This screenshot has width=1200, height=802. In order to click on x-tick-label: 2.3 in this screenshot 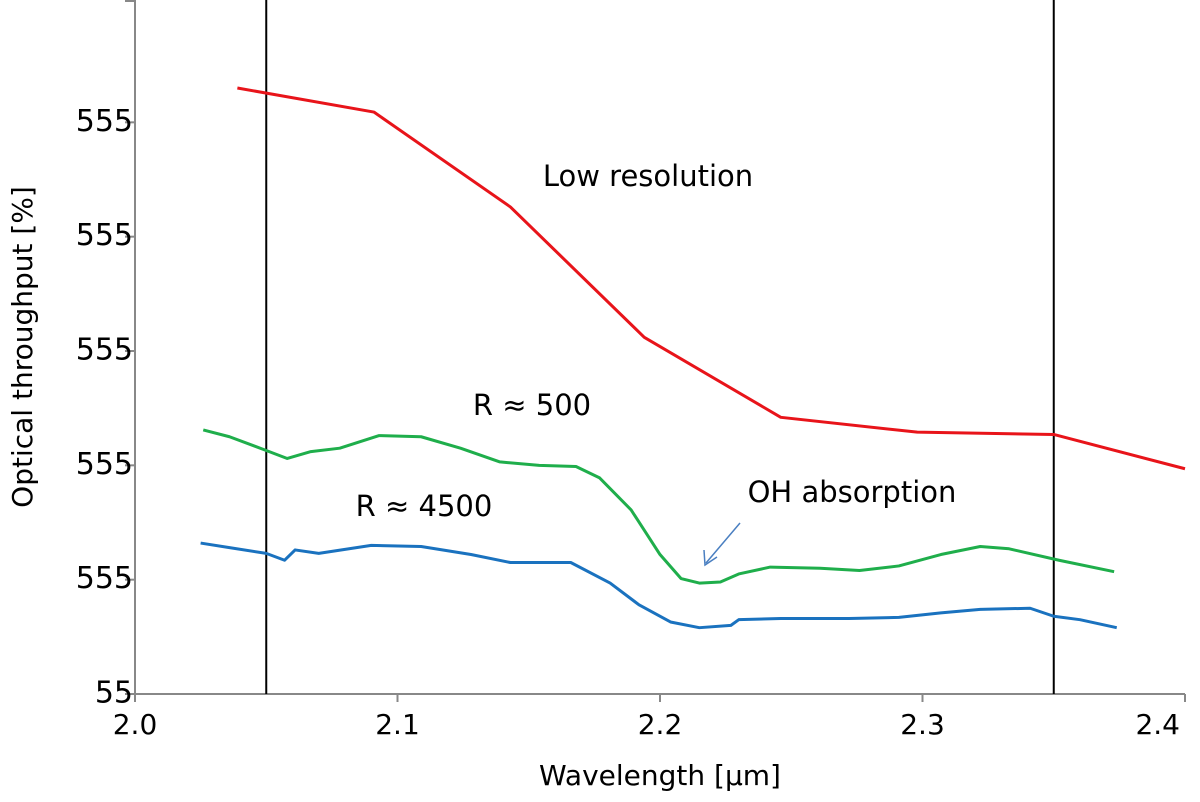, I will do `click(922, 724)`.